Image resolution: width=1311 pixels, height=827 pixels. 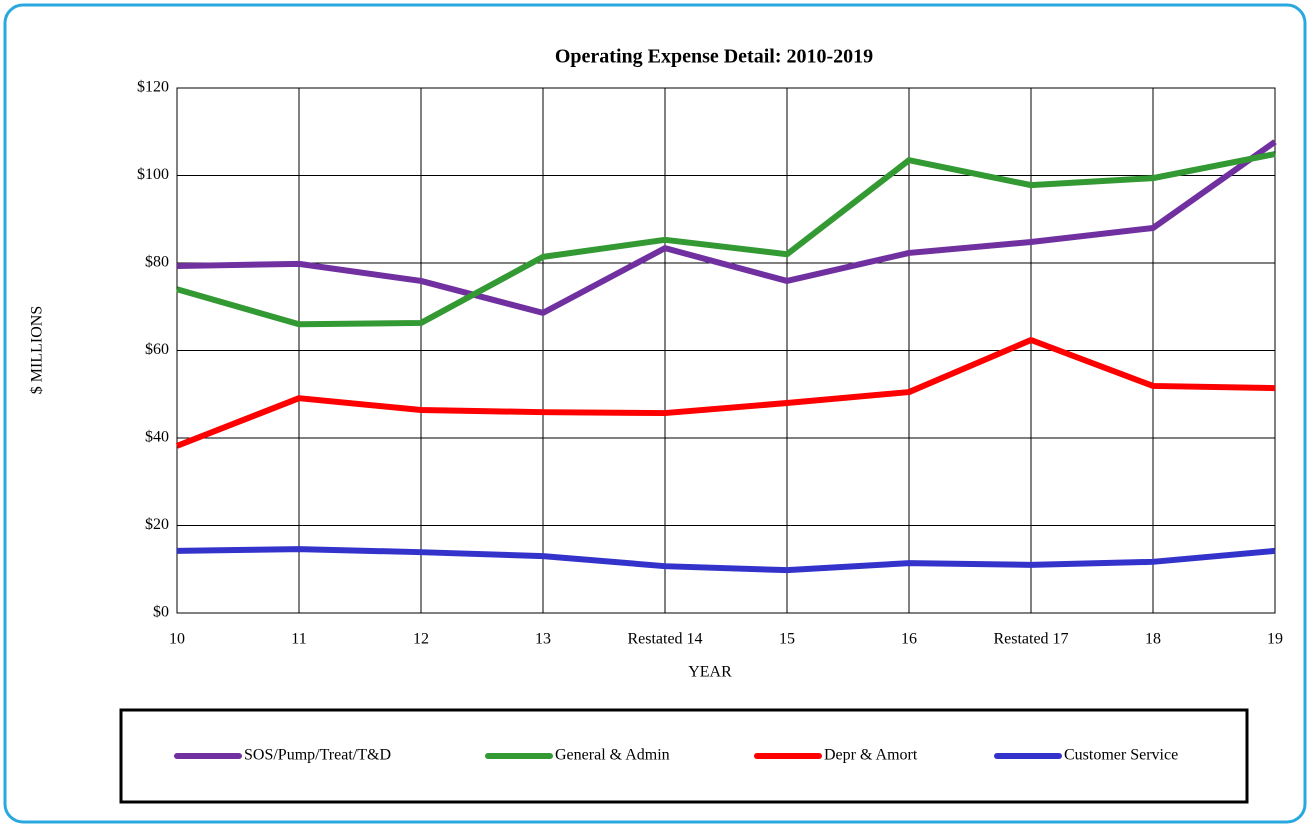 What do you see at coordinates (1153, 639) in the screenshot?
I see `x-tick-label: 18` at bounding box center [1153, 639].